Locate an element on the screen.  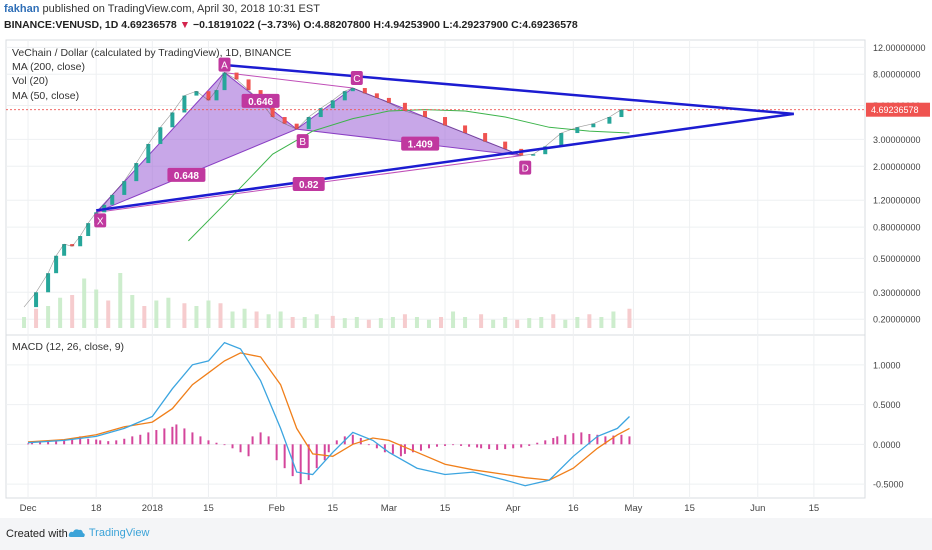
ratio-label: 0.646 is located at coordinates (260, 102).